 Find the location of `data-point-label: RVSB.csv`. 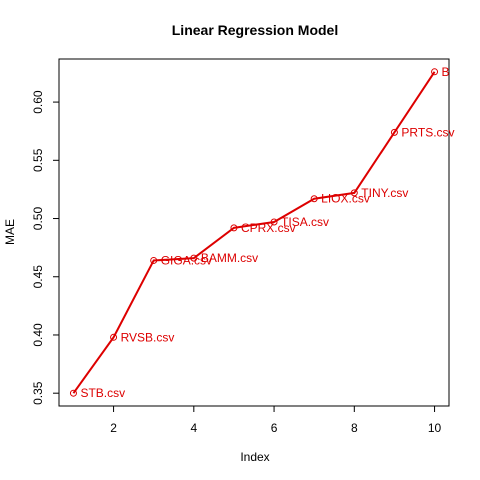

data-point-label: RVSB.csv is located at coordinates (148, 337).